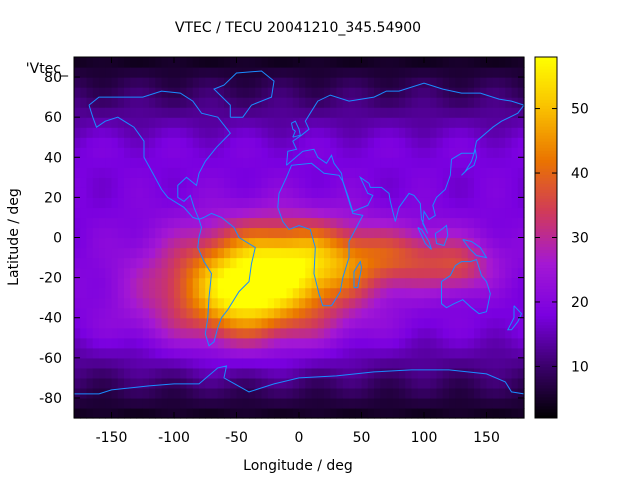  What do you see at coordinates (362, 438) in the screenshot?
I see `x-tick-label: 50` at bounding box center [362, 438].